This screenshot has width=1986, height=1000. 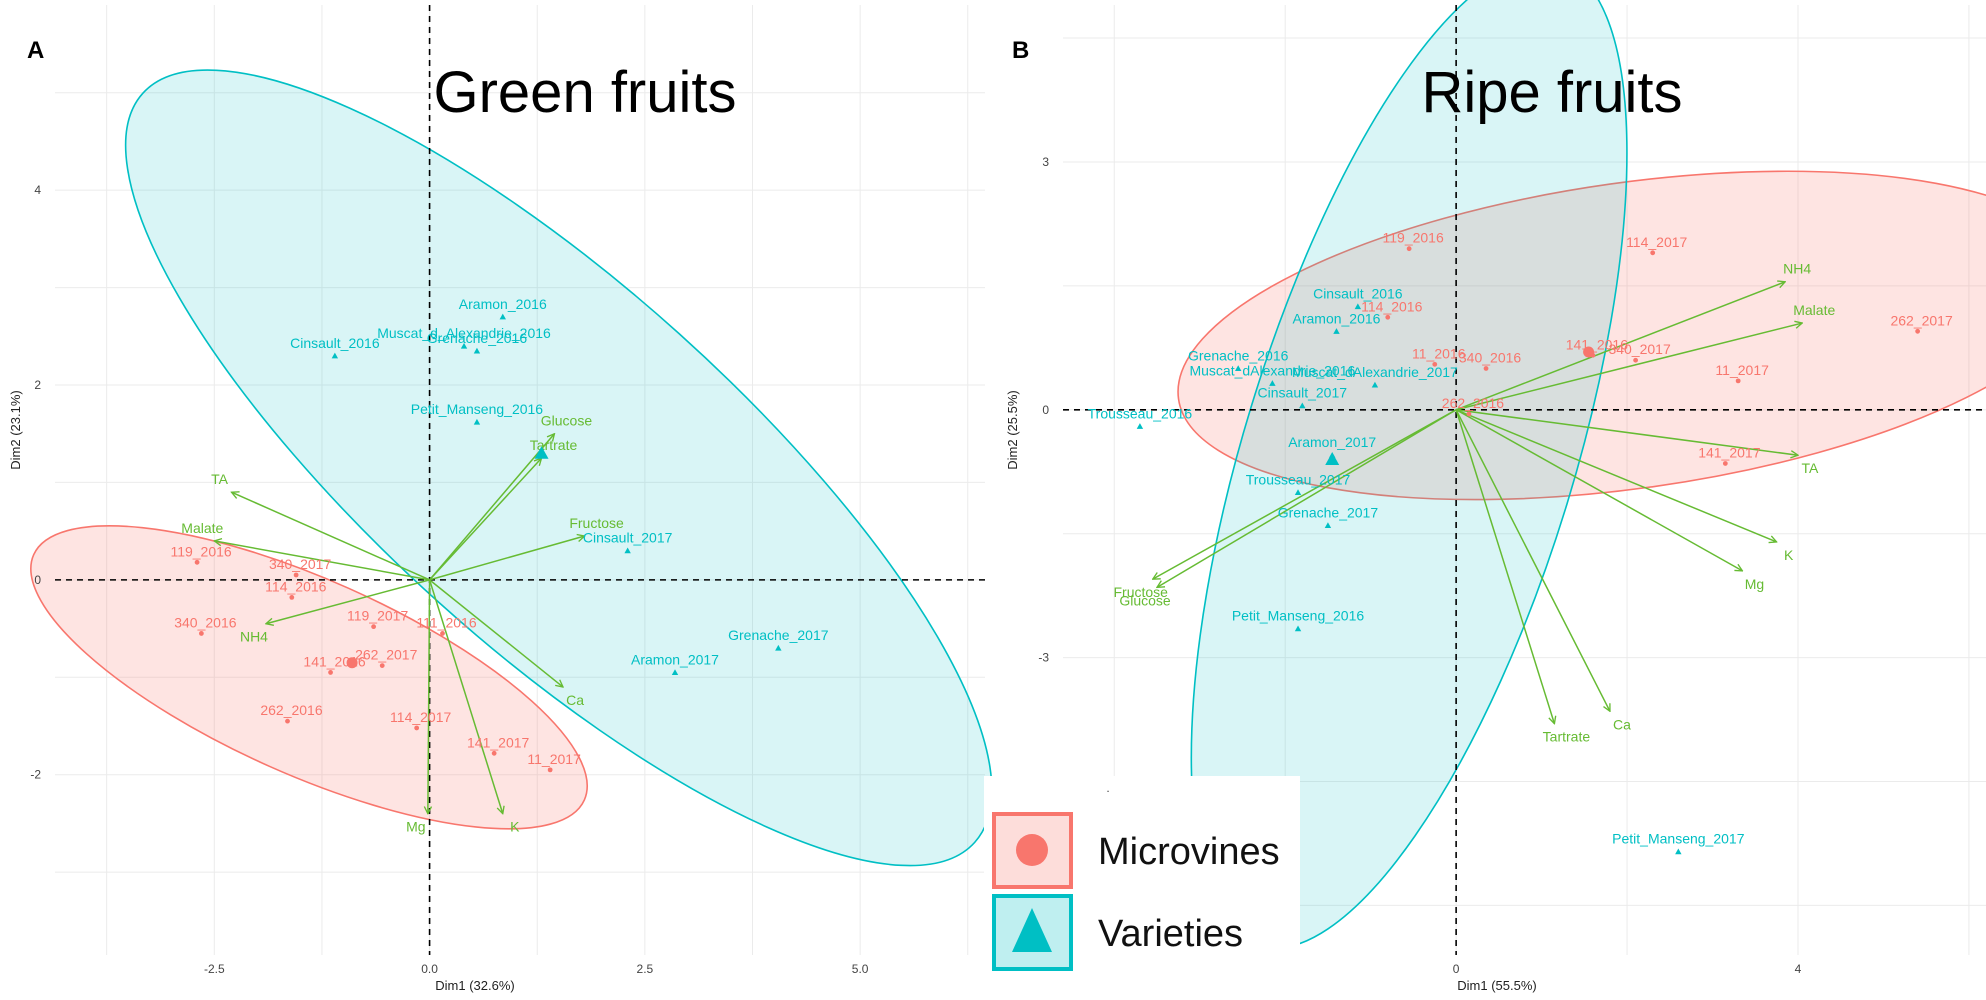 What do you see at coordinates (1798, 969) in the screenshot?
I see `x-tick-label: 4` at bounding box center [1798, 969].